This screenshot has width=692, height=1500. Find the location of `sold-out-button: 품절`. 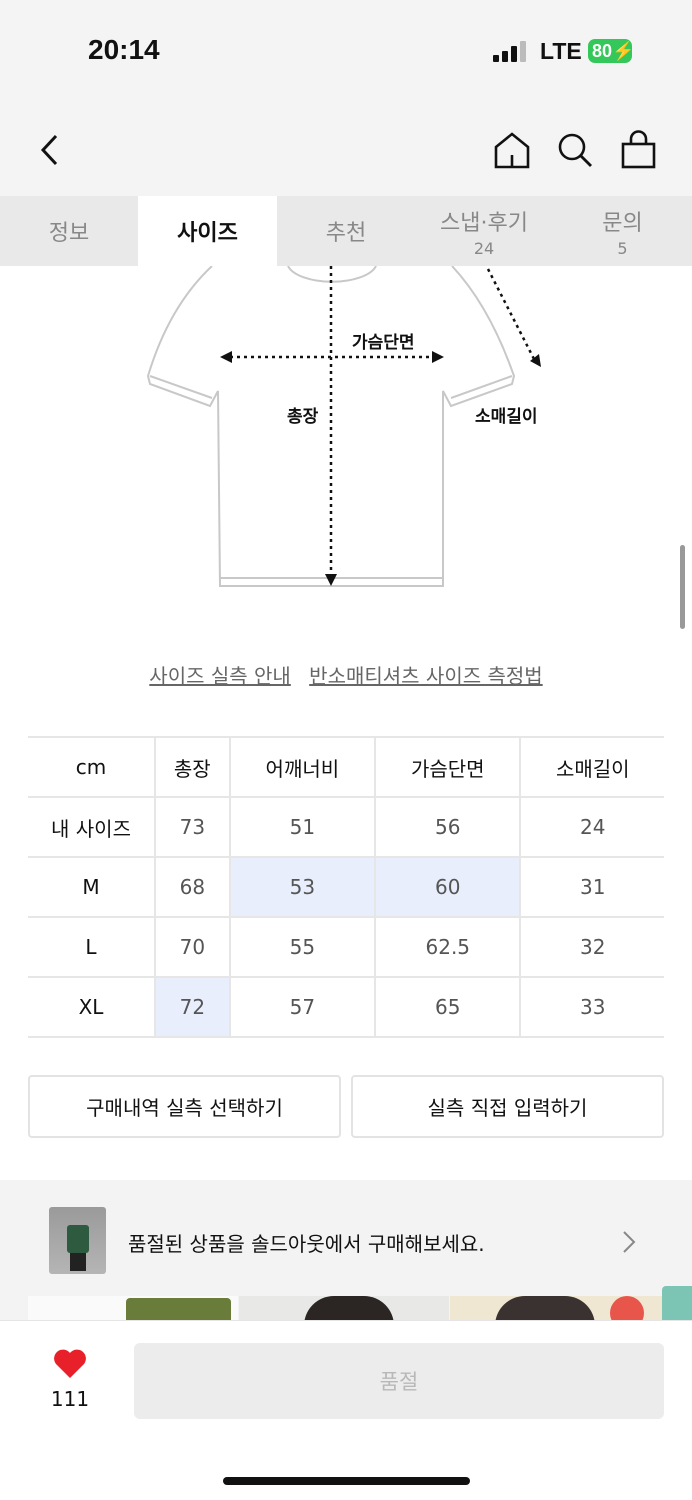

sold-out-button: 품절 is located at coordinates (399, 1381).